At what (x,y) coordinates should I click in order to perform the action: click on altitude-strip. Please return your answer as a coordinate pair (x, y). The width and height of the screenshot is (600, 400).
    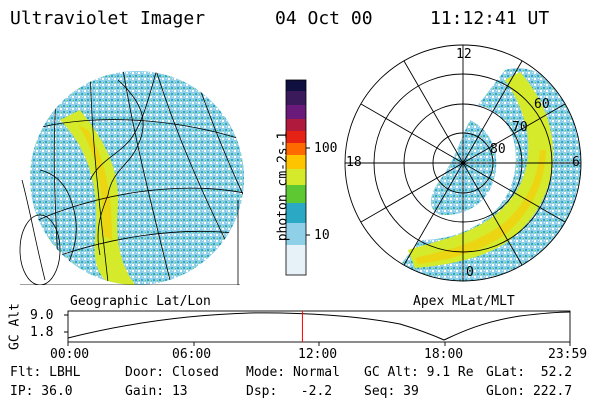
    Looking at the image, I should click on (317, 328).